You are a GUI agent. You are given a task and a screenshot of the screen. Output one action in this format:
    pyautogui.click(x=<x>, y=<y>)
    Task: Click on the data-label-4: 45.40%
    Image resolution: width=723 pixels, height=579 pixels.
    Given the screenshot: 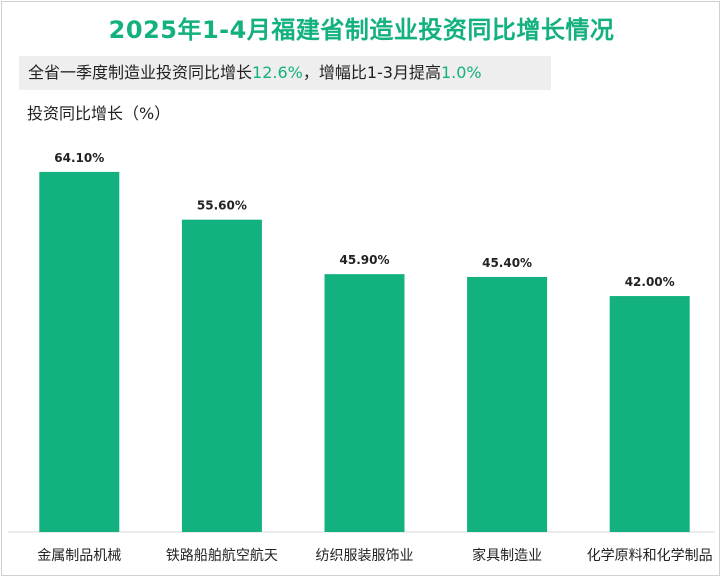 What is the action you would take?
    pyautogui.click(x=507, y=263)
    